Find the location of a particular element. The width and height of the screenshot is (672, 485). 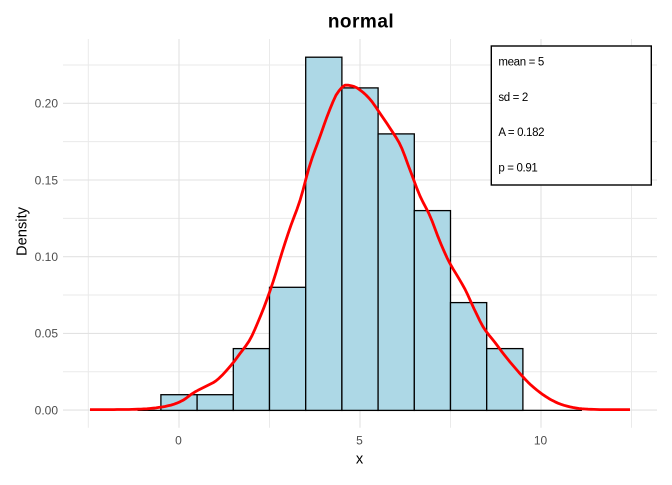

svg-text: 0.15 is located at coordinates (47, 180).